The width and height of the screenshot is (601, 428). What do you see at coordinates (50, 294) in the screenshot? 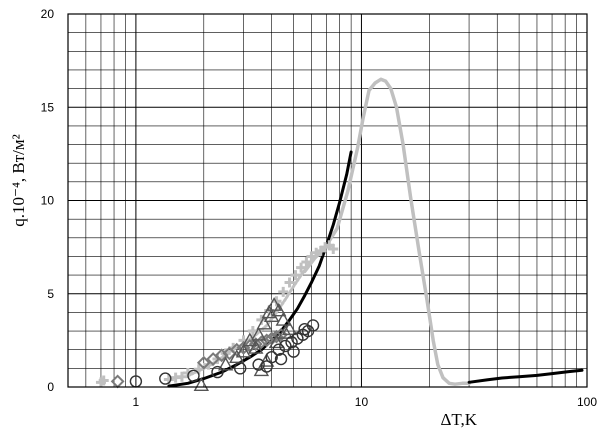
I see `y-tick-label: 5` at bounding box center [50, 294].